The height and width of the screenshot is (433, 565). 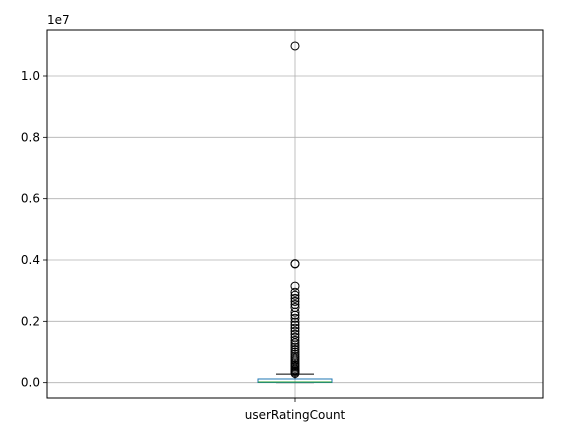 I want to click on y-tick-label: 1.0, so click(x=30, y=76).